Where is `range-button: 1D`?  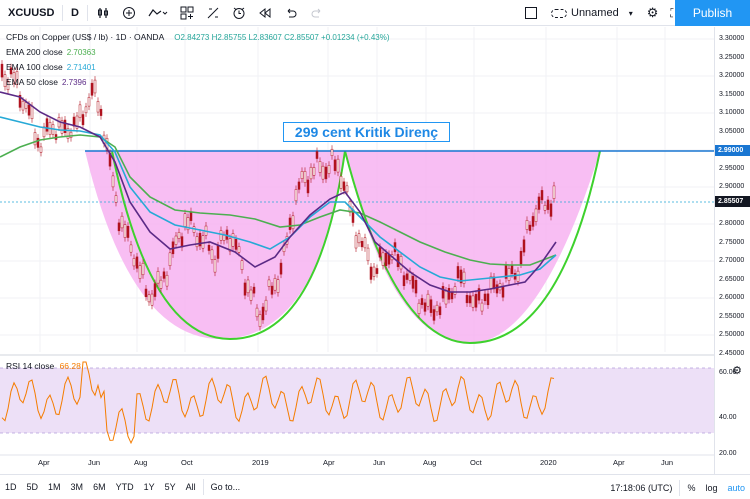 range-button: 1D is located at coordinates (11, 487).